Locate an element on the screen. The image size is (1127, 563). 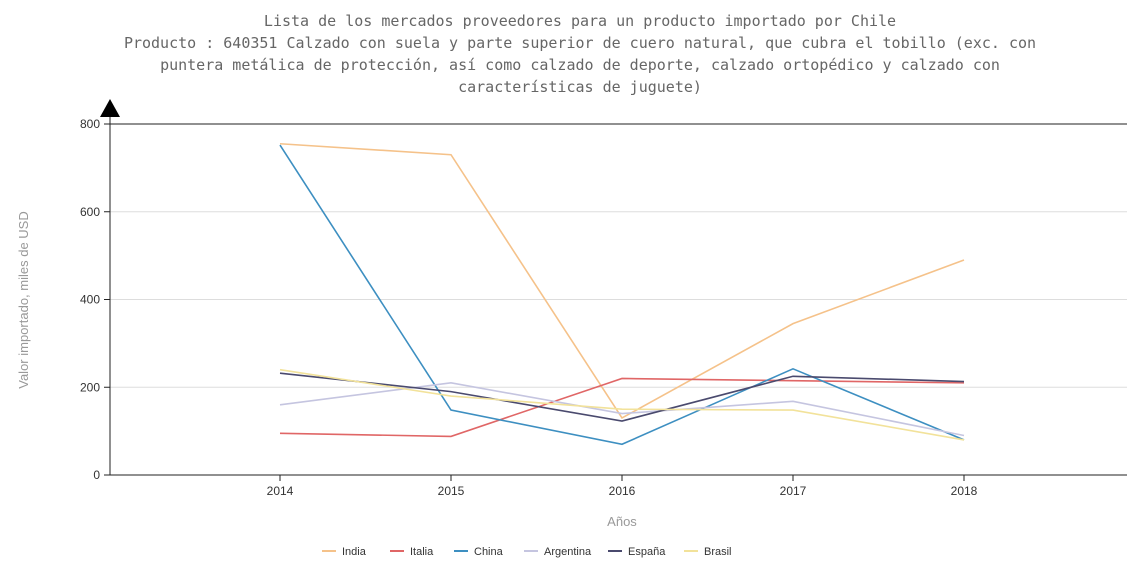
legend-label: China is located at coordinates (489, 552).